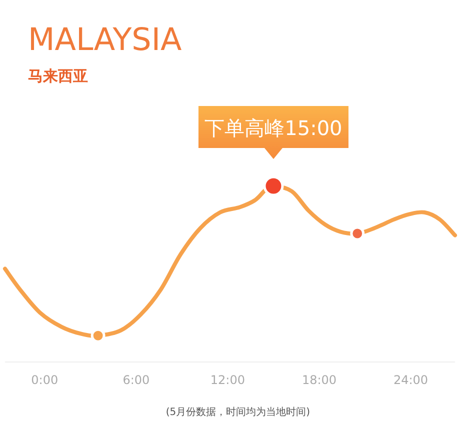  Describe the element at coordinates (105, 40) in the screenshot. I see `title: MALAYSIA` at that location.